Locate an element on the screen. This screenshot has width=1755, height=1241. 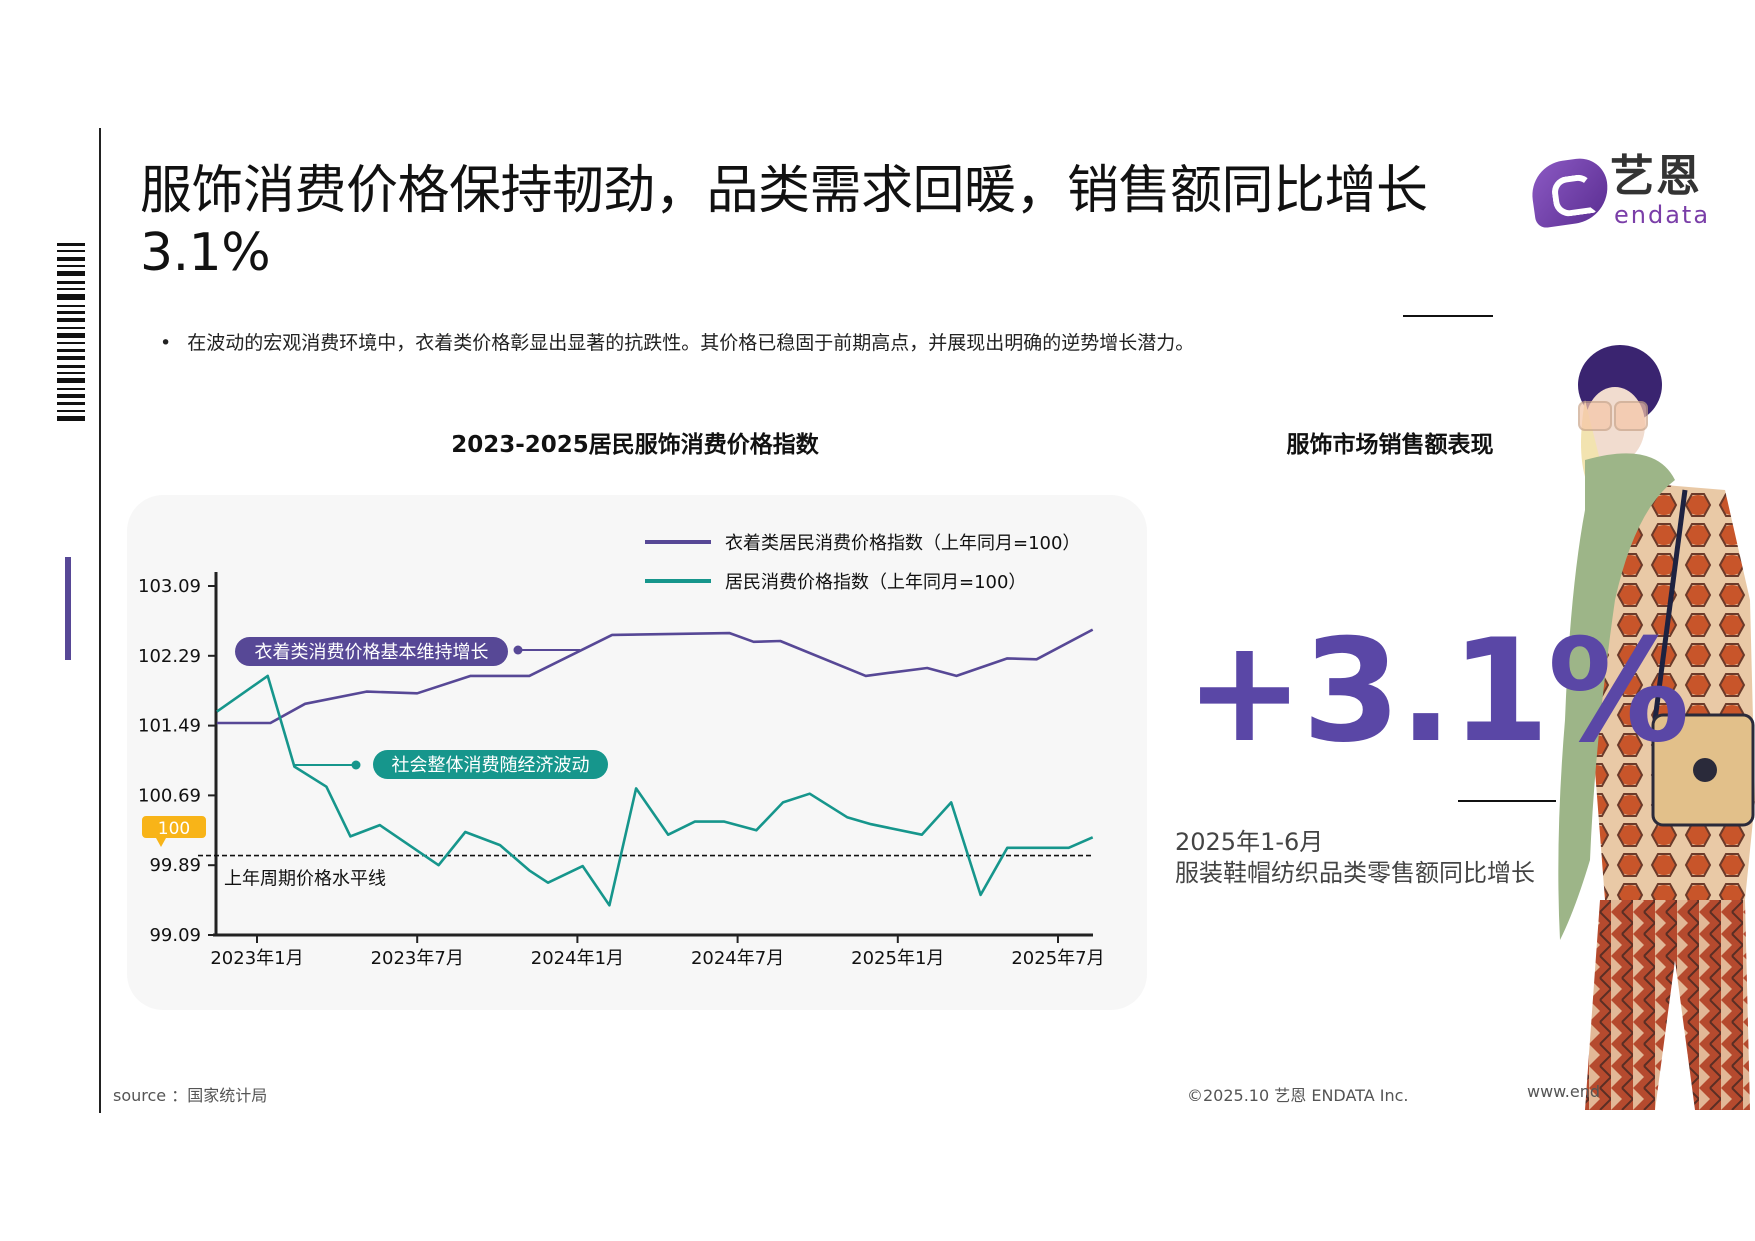
fashion-model-image is located at coordinates (1650, 725).